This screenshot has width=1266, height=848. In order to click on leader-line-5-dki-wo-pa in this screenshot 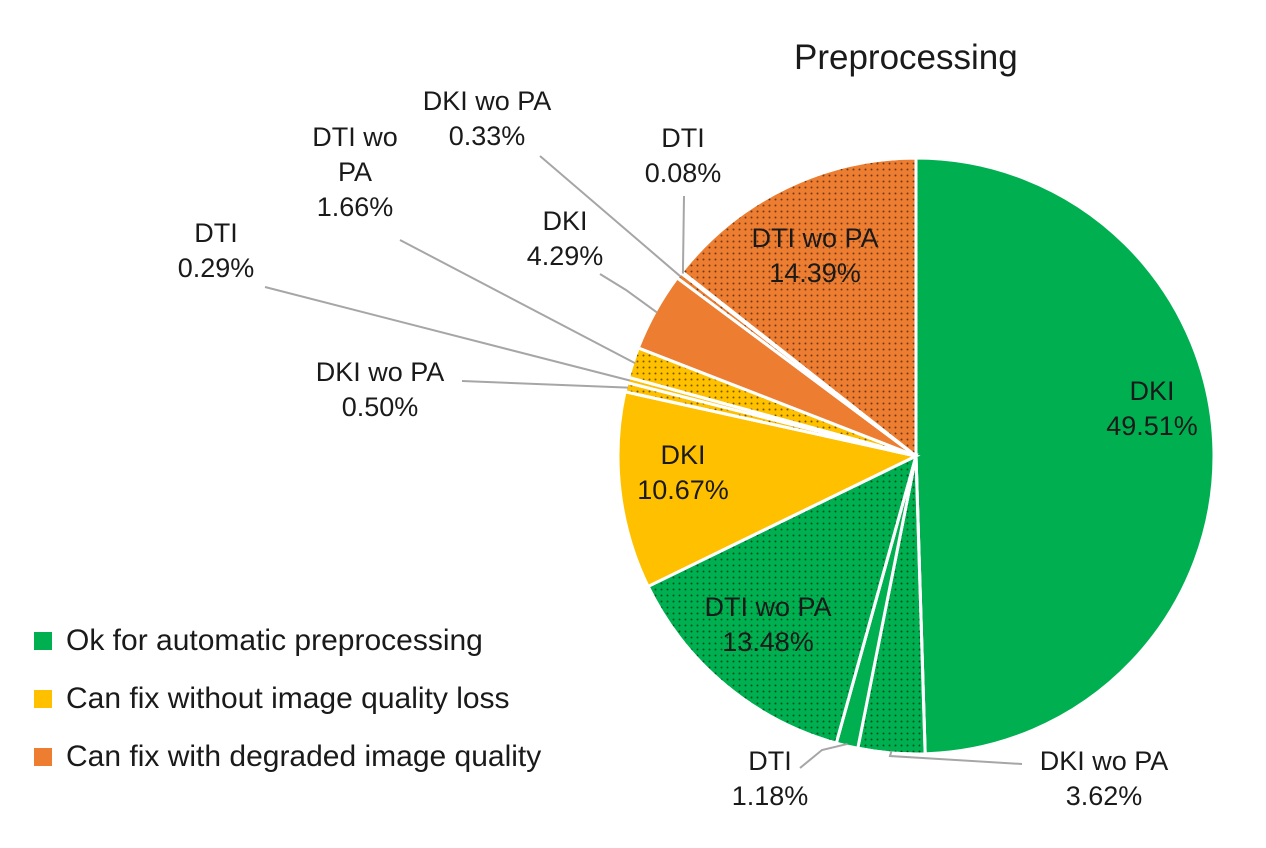, I will do `click(545, 384)`.